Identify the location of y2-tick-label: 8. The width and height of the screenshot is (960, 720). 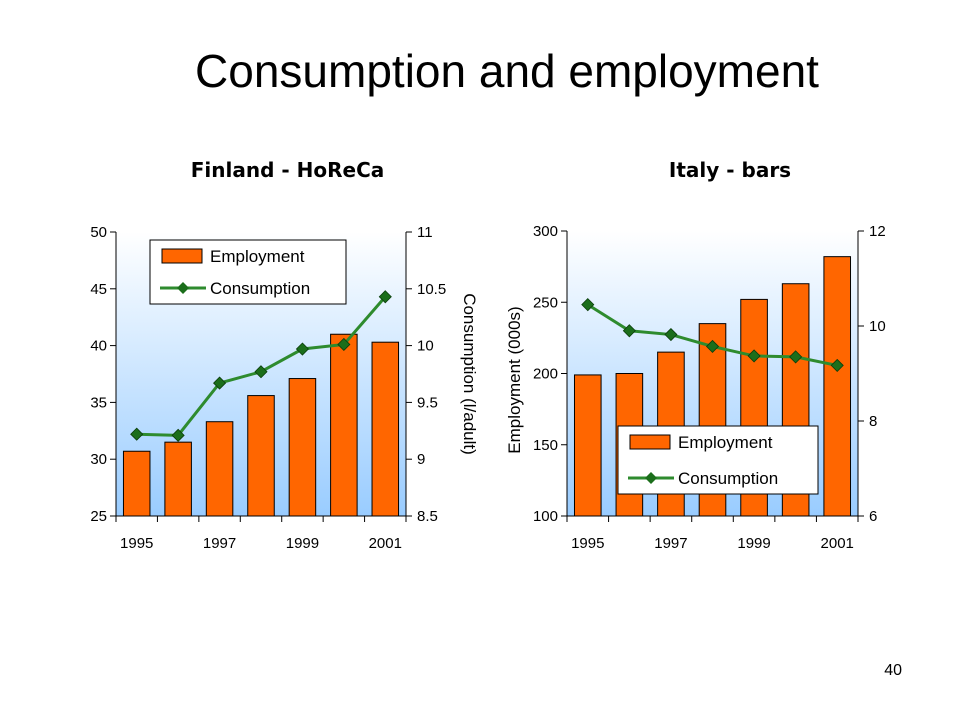
(873, 421).